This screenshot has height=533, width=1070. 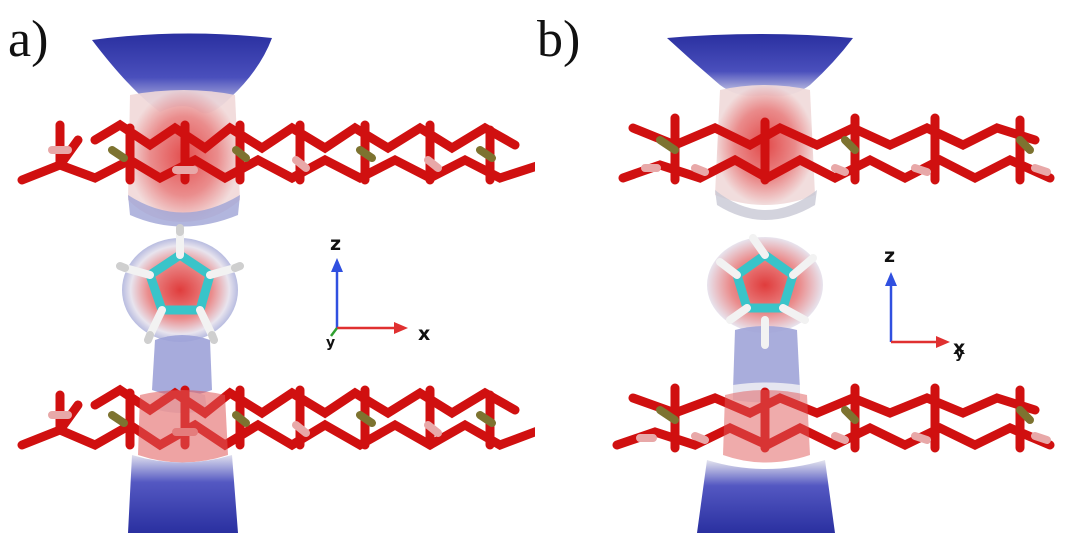 What do you see at coordinates (369, 297) in the screenshot?
I see `axes-indicator-a` at bounding box center [369, 297].